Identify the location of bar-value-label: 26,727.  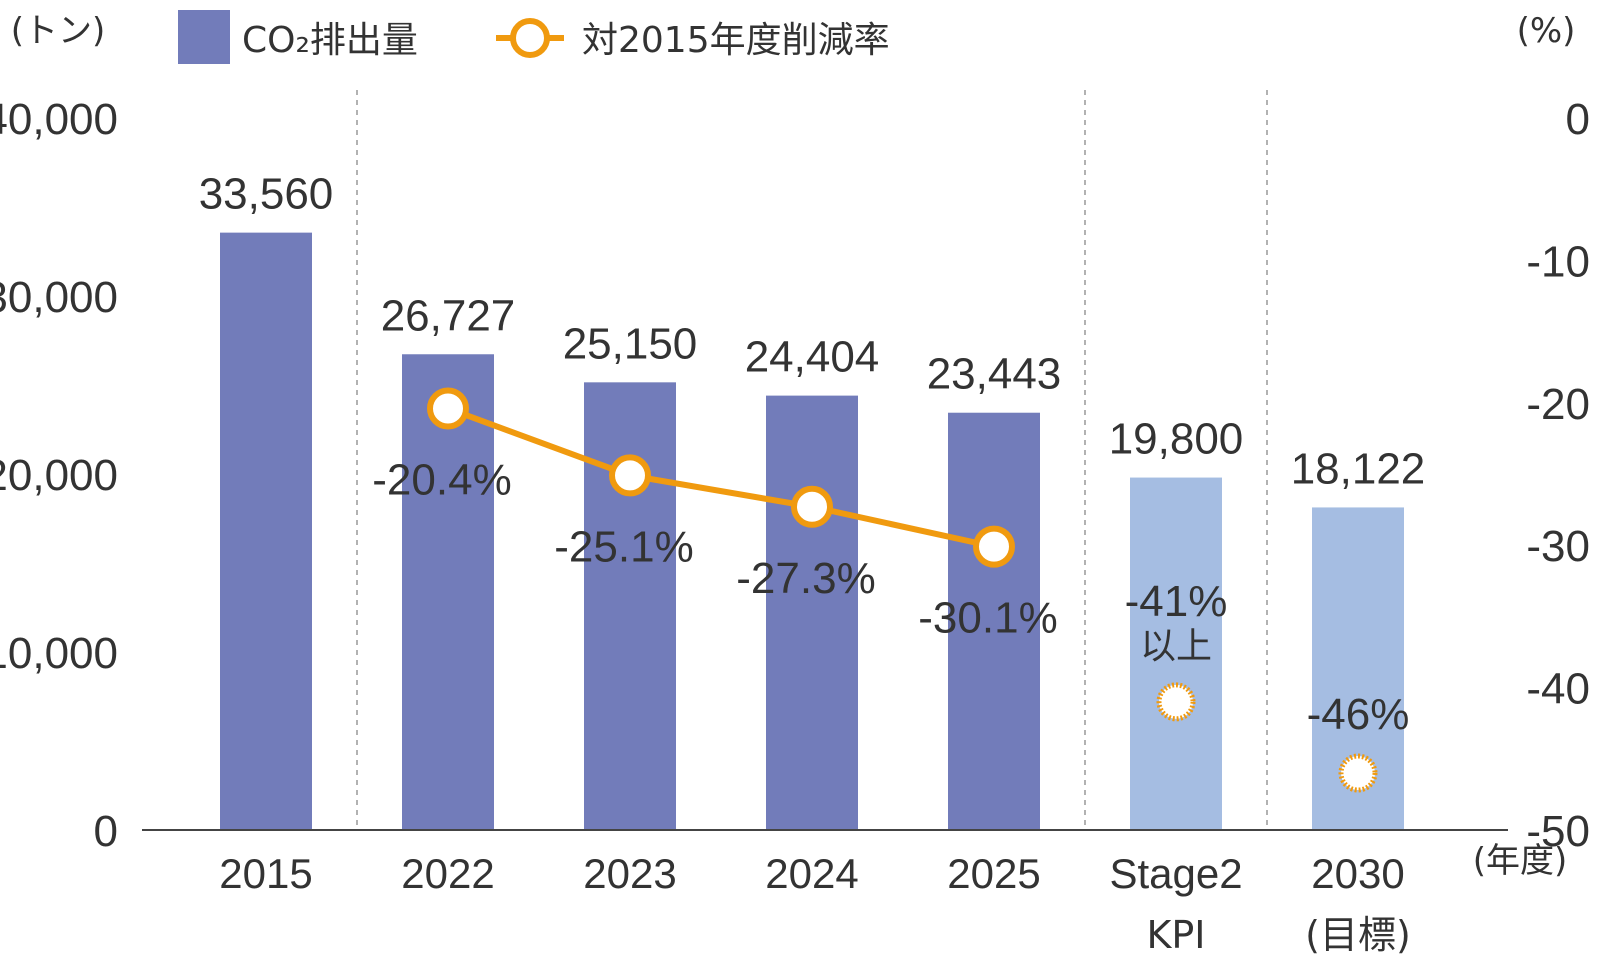
(448, 315).